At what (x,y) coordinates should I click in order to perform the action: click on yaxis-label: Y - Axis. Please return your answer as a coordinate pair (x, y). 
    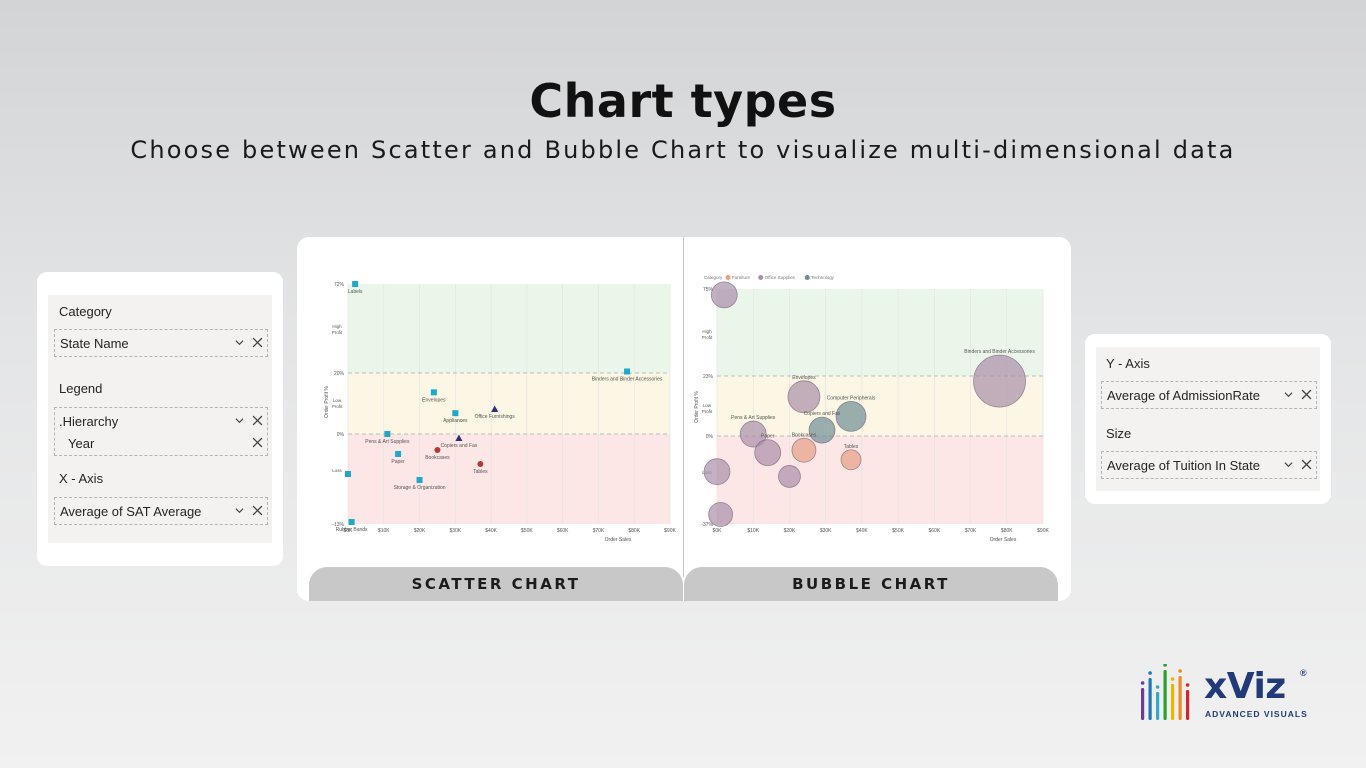
    Looking at the image, I should click on (1128, 363).